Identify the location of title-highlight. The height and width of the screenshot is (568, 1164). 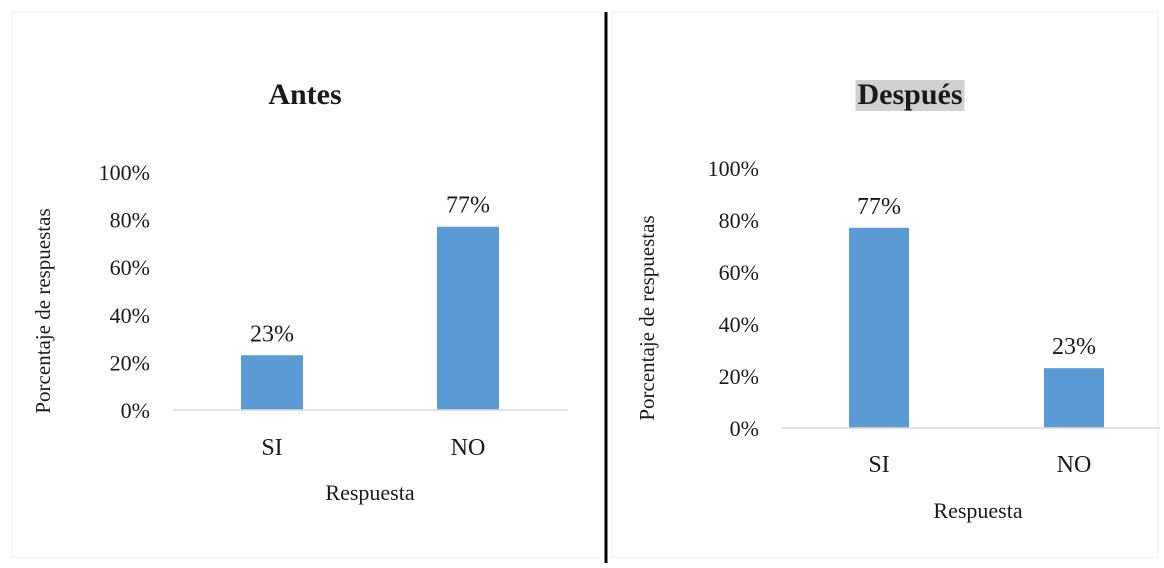
(910, 95).